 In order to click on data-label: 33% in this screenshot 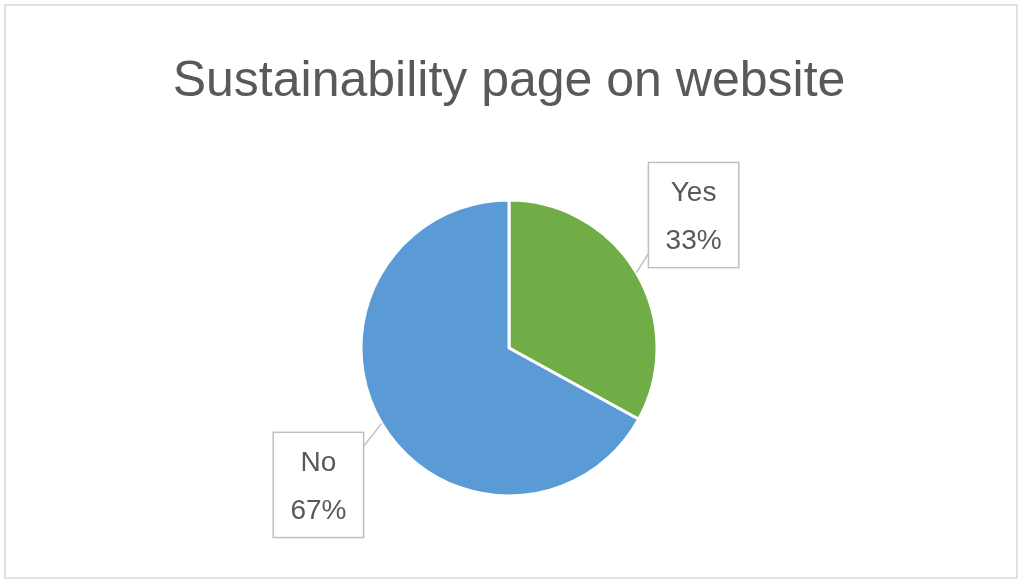, I will do `click(693, 239)`.